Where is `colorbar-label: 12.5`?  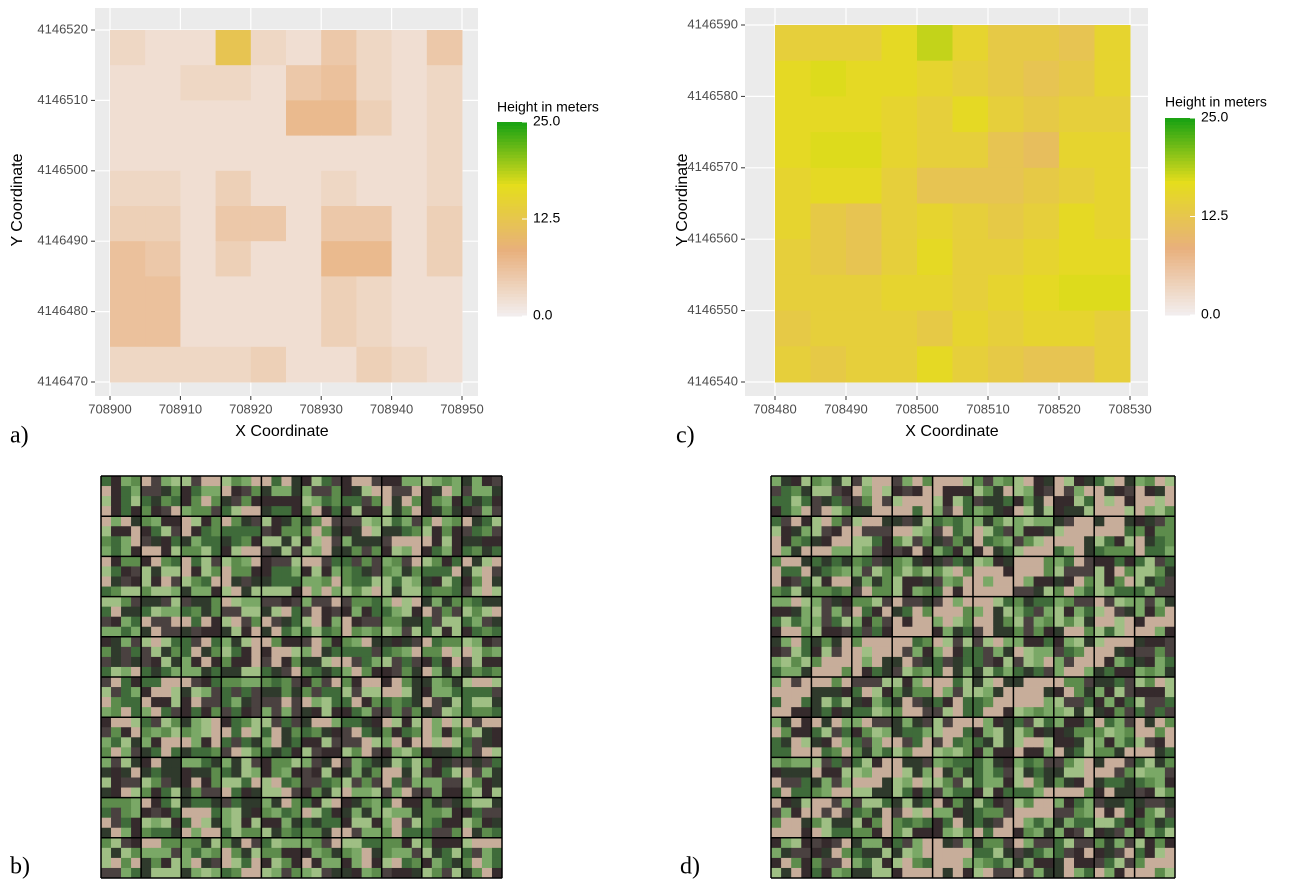
colorbar-label: 12.5 is located at coordinates (546, 218).